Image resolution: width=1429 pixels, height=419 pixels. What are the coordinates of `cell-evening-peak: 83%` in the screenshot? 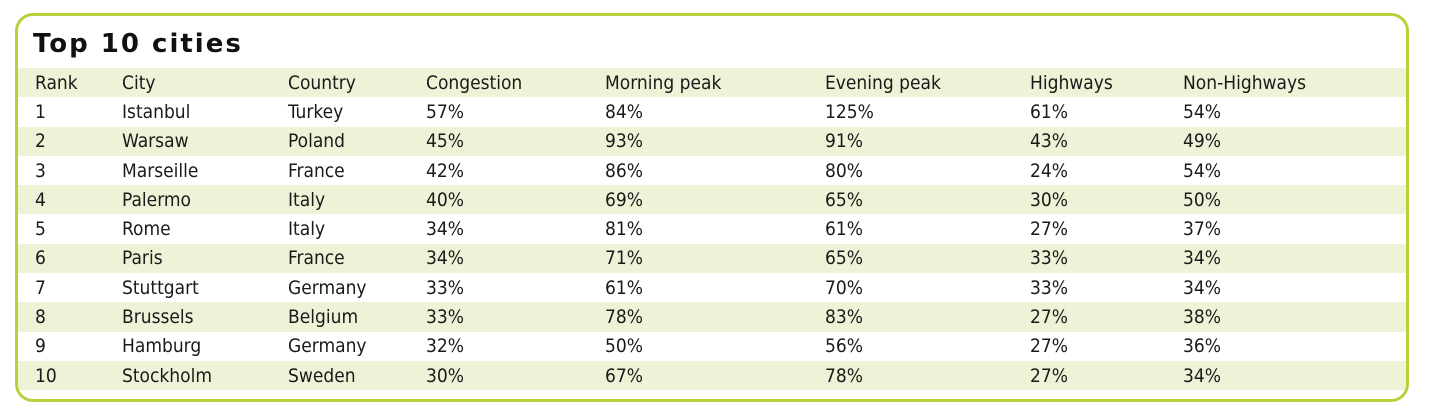 It's located at (844, 317).